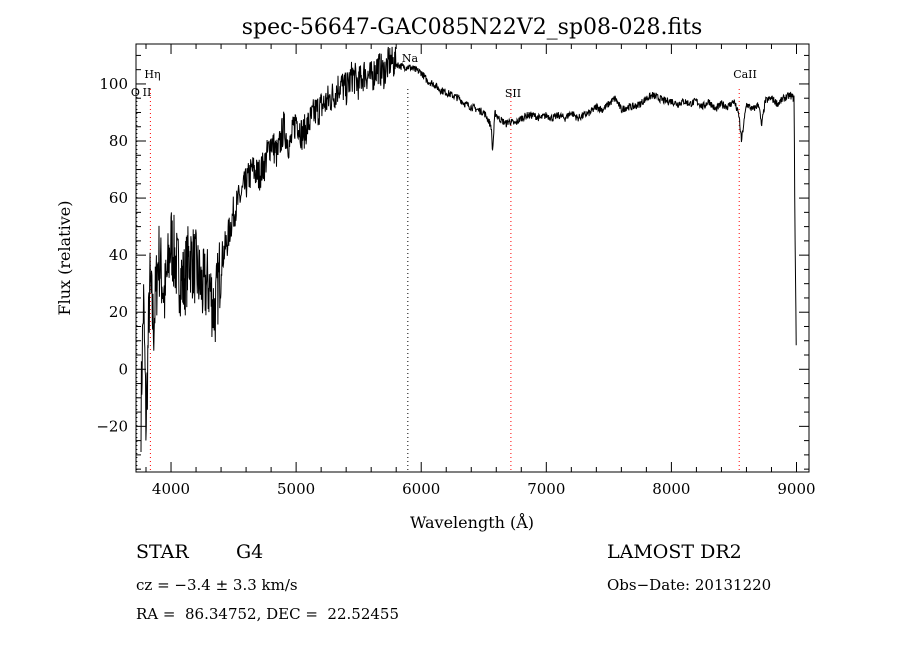 The height and width of the screenshot is (650, 900). What do you see at coordinates (689, 585) in the screenshot?
I see `obs-date: Obs−Date: 20131220` at bounding box center [689, 585].